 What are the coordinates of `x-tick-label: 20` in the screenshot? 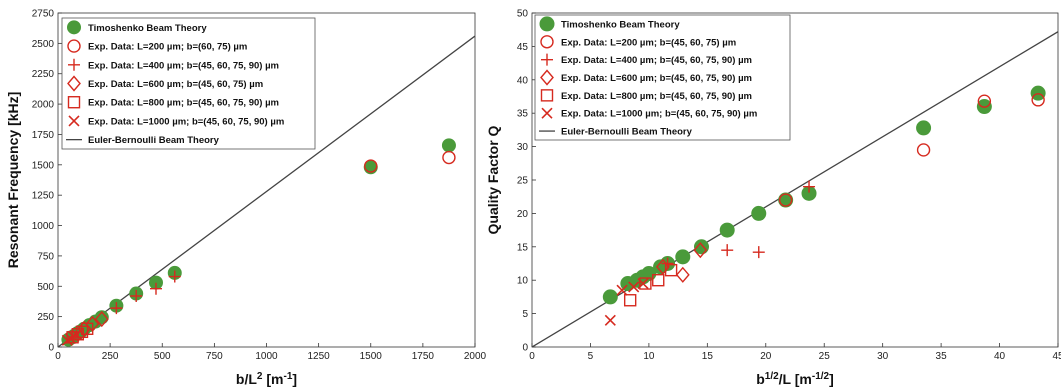 It's located at (766, 356).